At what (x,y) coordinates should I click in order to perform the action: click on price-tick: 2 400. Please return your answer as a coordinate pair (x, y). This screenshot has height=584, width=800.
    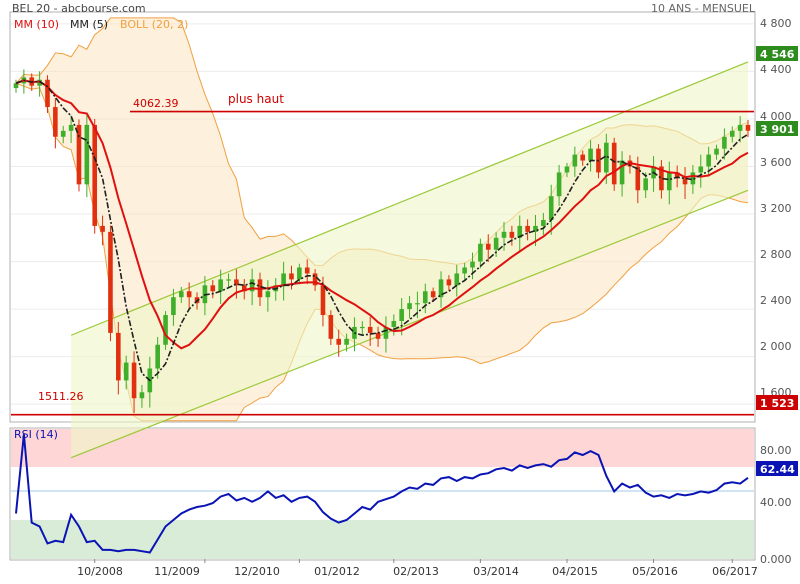
    Looking at the image, I should click on (776, 300).